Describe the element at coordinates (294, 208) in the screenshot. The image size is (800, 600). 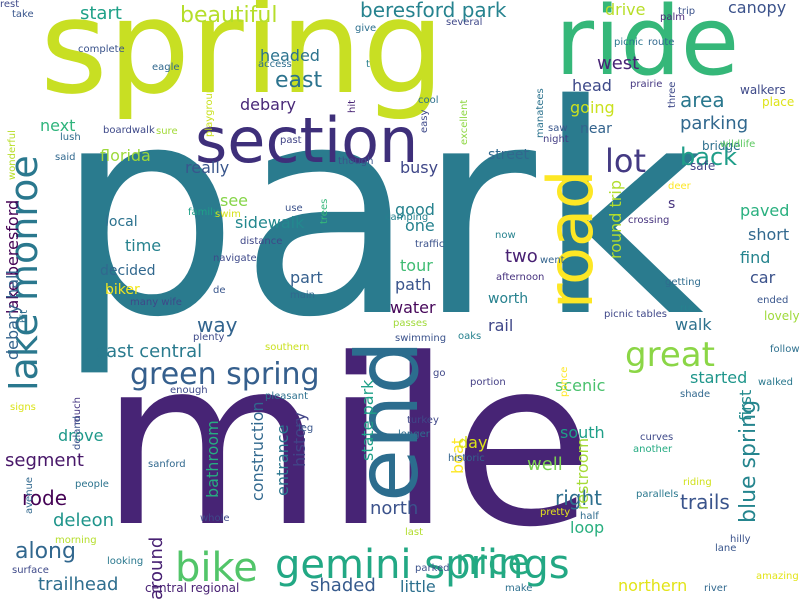
I see `cloud-word: use` at that location.